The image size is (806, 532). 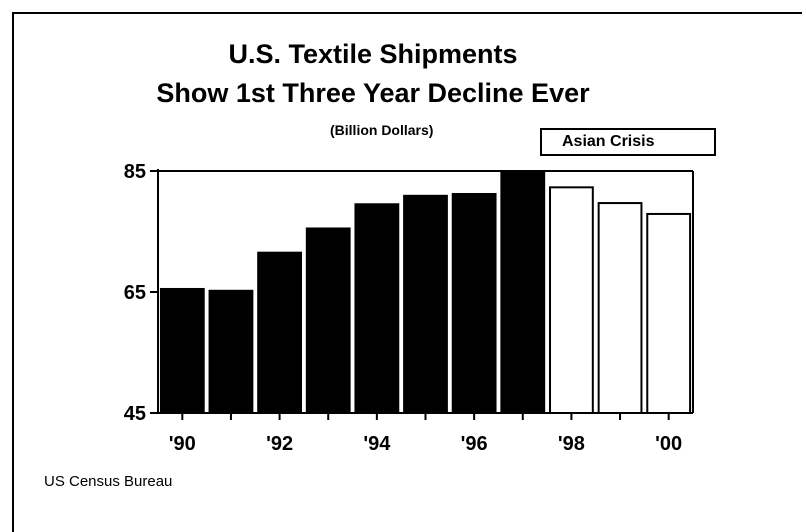 I want to click on x-tick-label-2000: '00, so click(x=668, y=444).